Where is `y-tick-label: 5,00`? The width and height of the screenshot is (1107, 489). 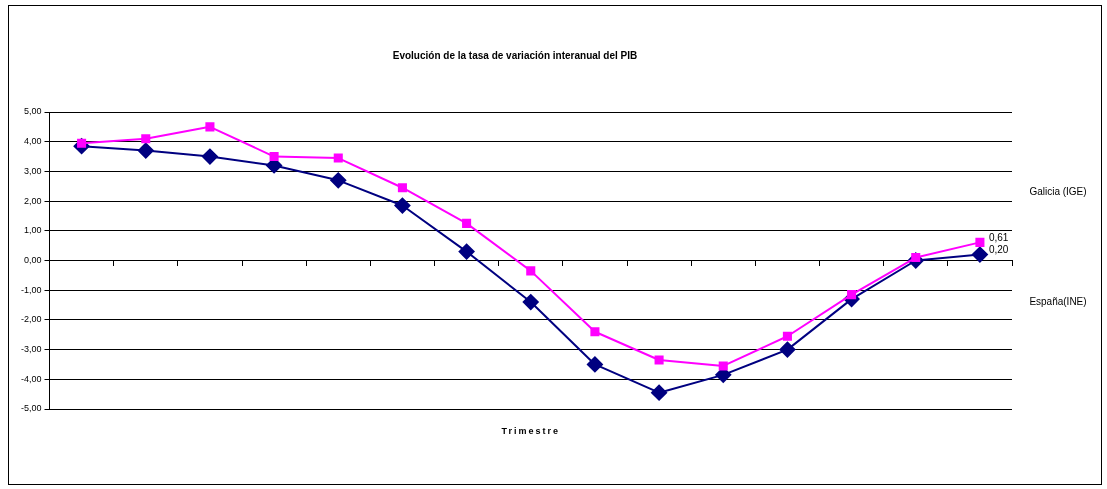
y-tick-label: 5,00 is located at coordinates (32, 111).